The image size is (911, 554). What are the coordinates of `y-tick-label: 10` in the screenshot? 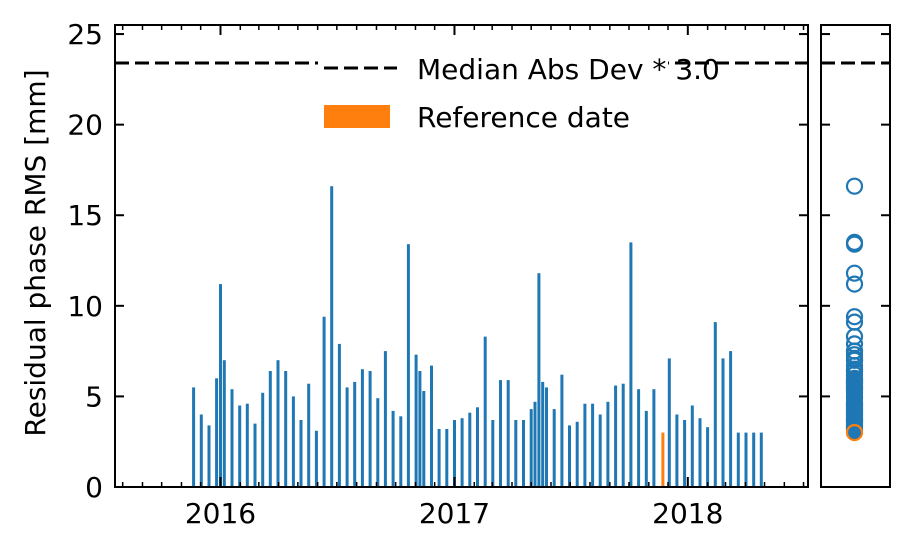 It's located at (85, 306).